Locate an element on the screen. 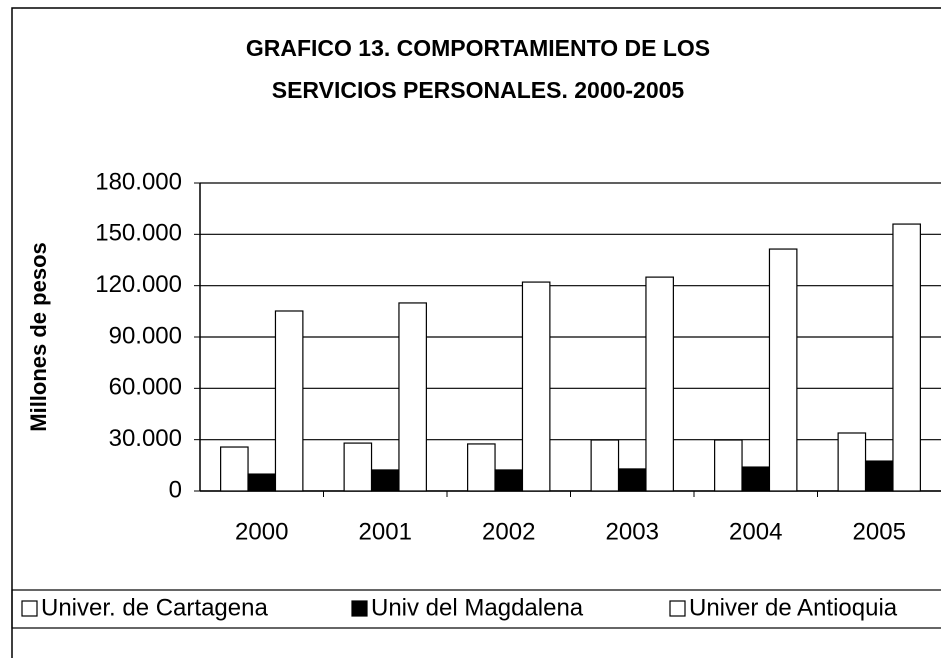  chart-title: SERVICIOS PERSONALES. 2000-2005 is located at coordinates (478, 90).